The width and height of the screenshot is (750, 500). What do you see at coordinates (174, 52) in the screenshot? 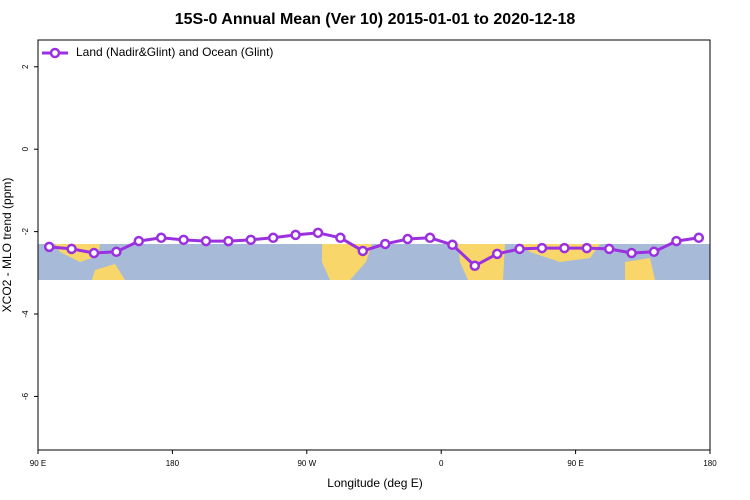
I see `legend-label: Land (Nadir&Glint) and Ocean (Glint)` at bounding box center [174, 52].